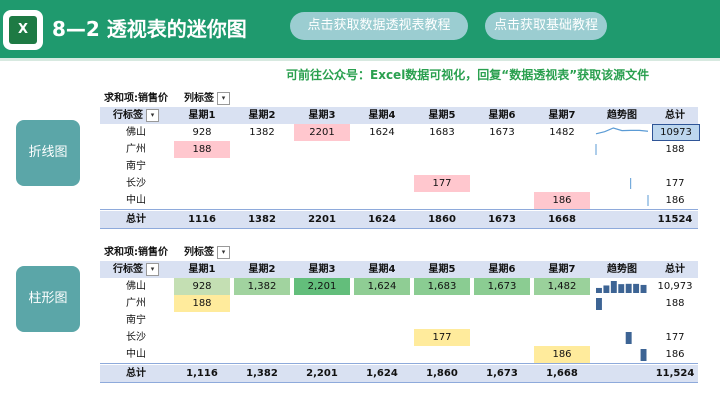 This screenshot has width=720, height=401. Describe the element at coordinates (399, 382) in the screenshot. I see `bottom-border` at that location.